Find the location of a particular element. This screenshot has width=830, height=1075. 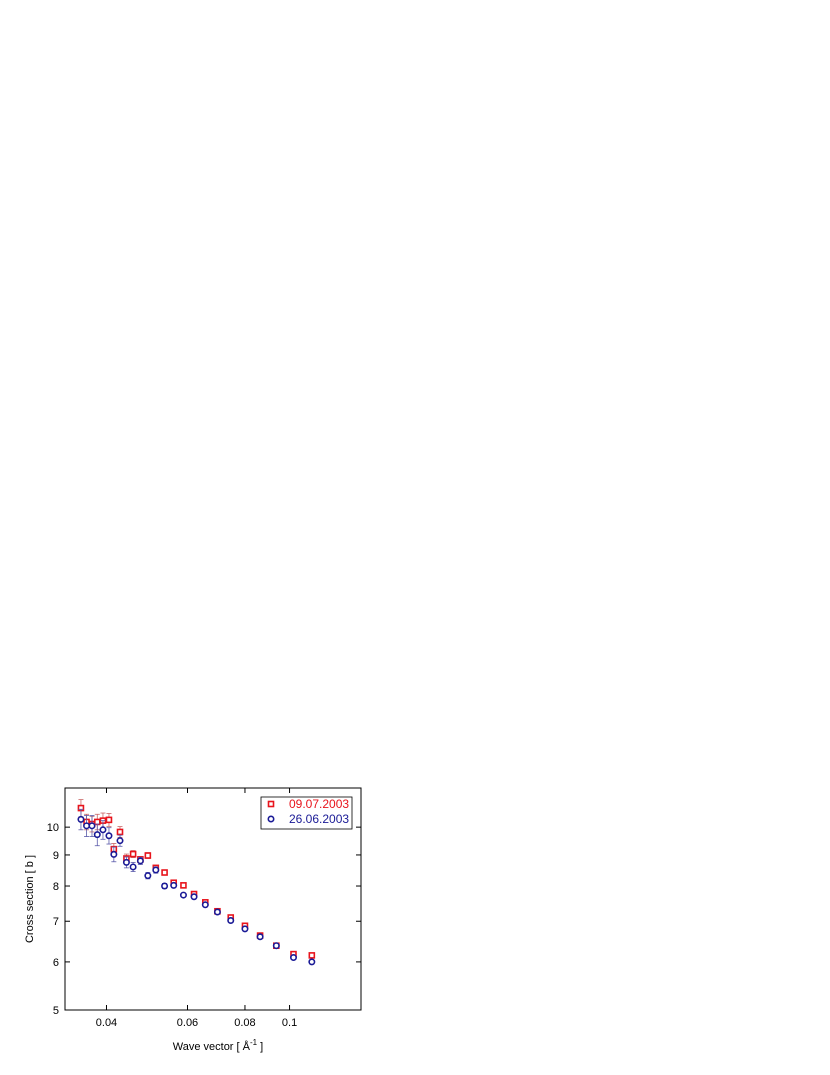

legend-box is located at coordinates (306, 813).